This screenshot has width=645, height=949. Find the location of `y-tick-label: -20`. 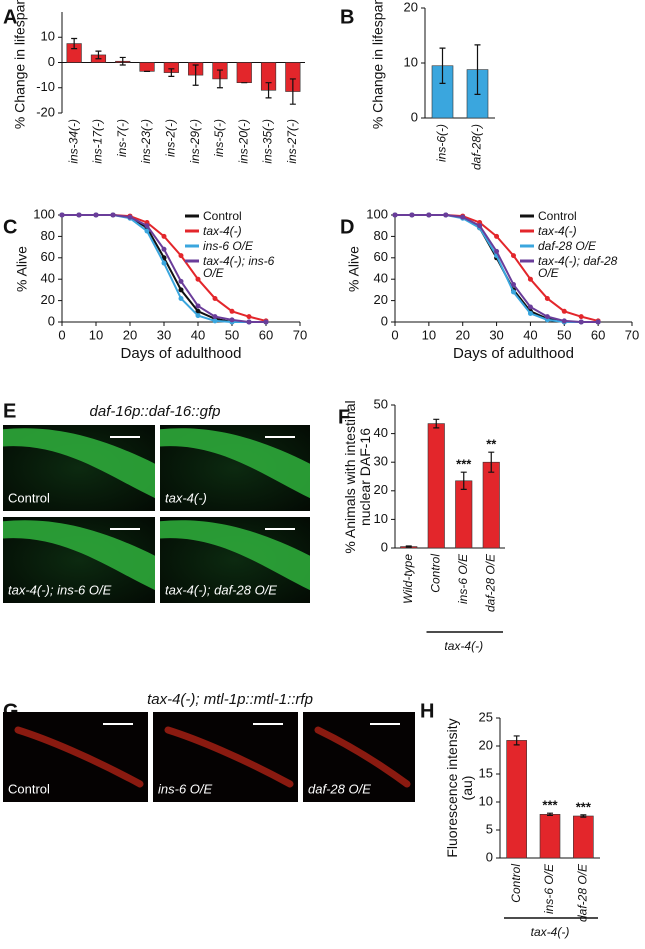

y-tick-label: -20 is located at coordinates (45, 111).